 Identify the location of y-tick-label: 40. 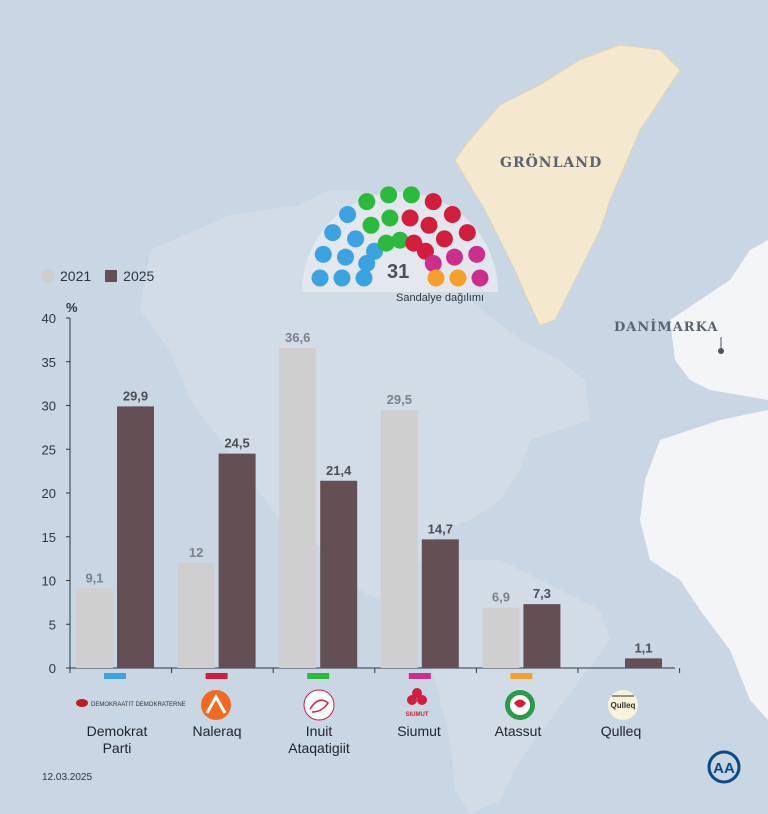
(49, 318).